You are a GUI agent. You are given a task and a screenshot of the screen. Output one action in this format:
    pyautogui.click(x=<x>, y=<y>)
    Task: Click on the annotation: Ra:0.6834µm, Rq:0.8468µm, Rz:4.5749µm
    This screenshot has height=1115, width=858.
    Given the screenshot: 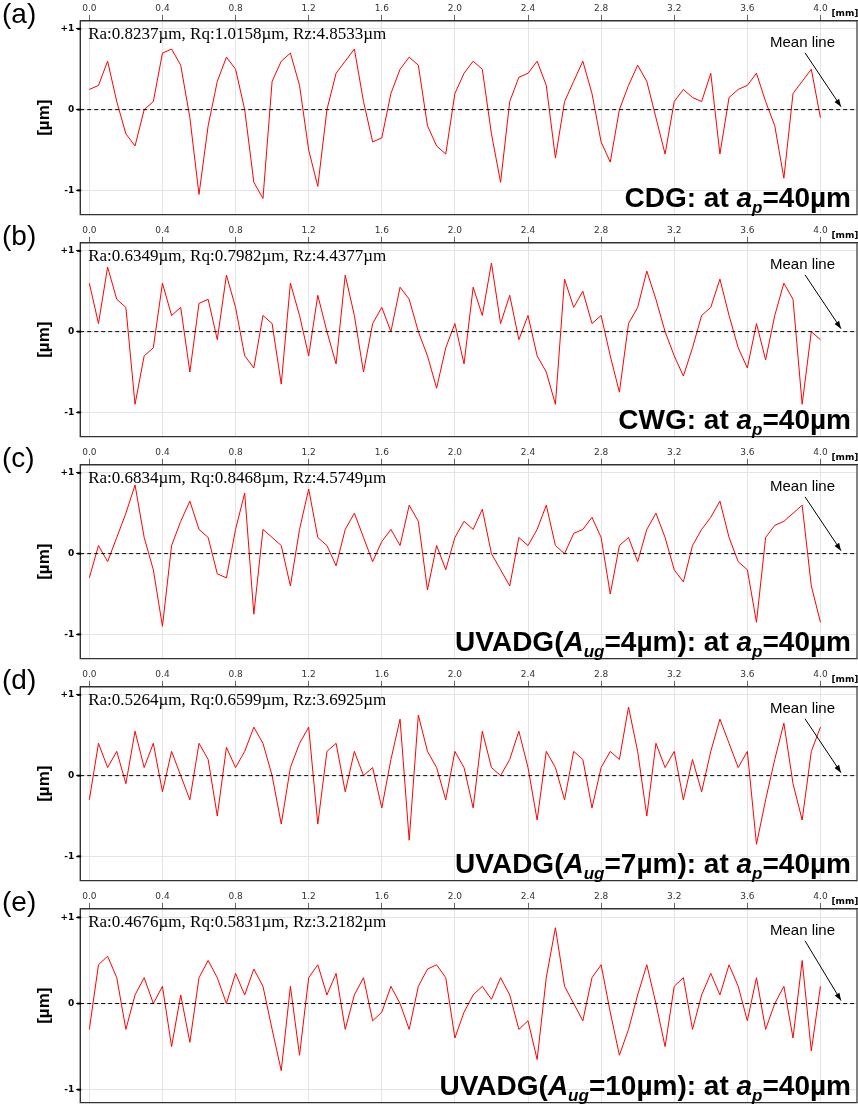 What is the action you would take?
    pyautogui.click(x=237, y=477)
    